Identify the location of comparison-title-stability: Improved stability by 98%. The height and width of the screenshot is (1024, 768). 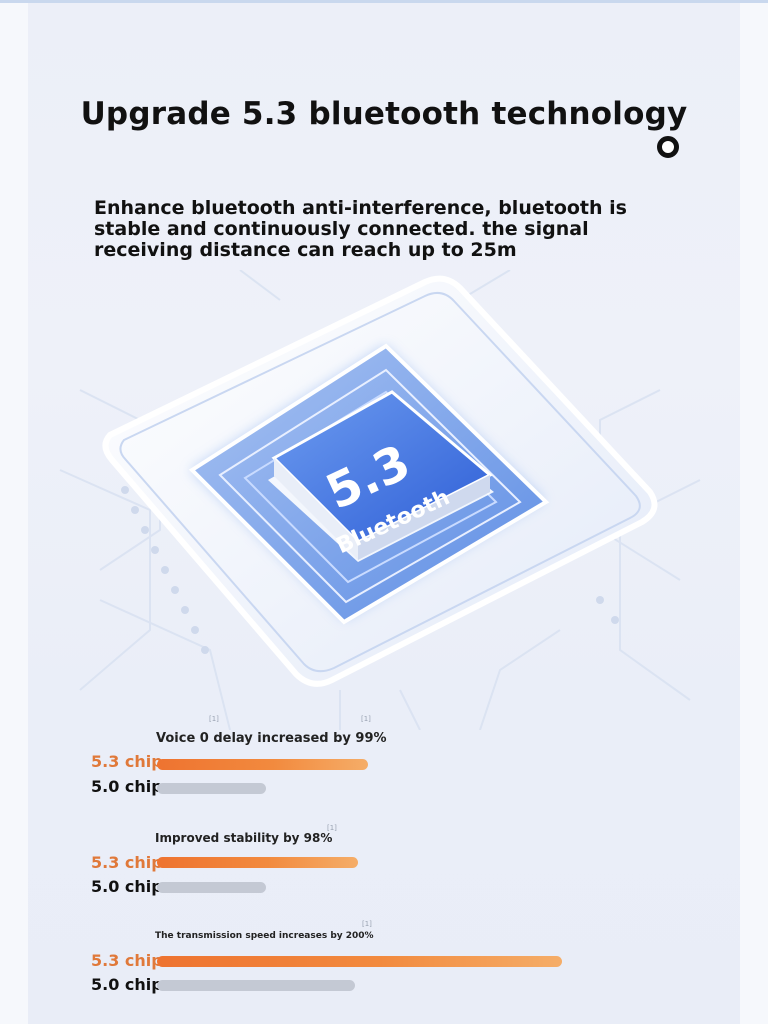
(244, 838).